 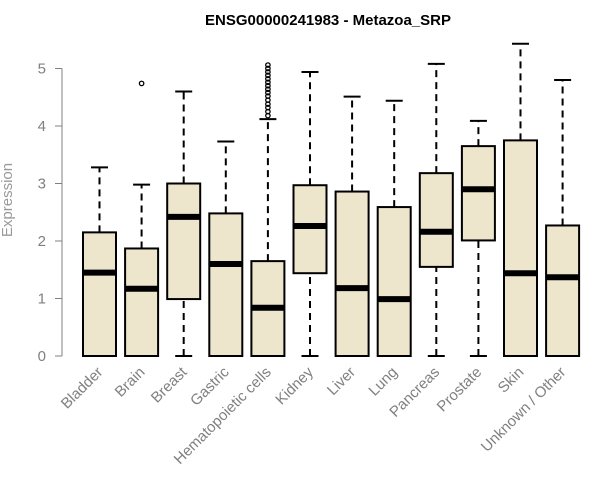 I want to click on box-bladder, so click(x=99, y=261).